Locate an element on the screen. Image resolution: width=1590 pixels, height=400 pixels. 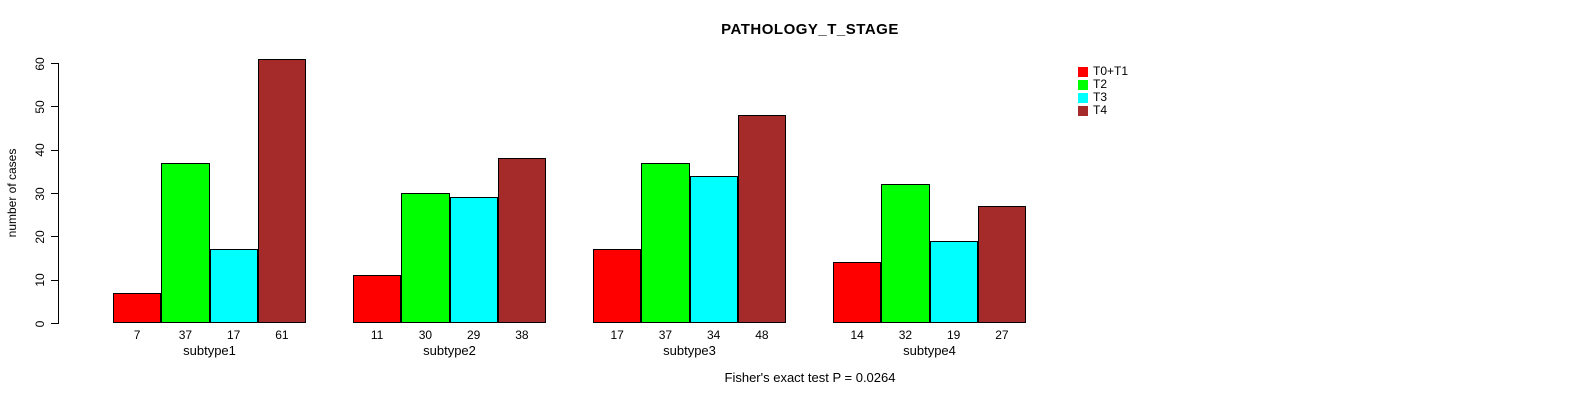
bar-value-label: 30 is located at coordinates (425, 335).